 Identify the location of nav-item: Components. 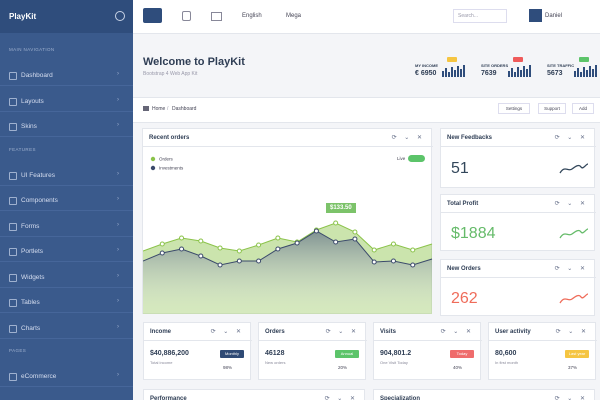
(39, 200).